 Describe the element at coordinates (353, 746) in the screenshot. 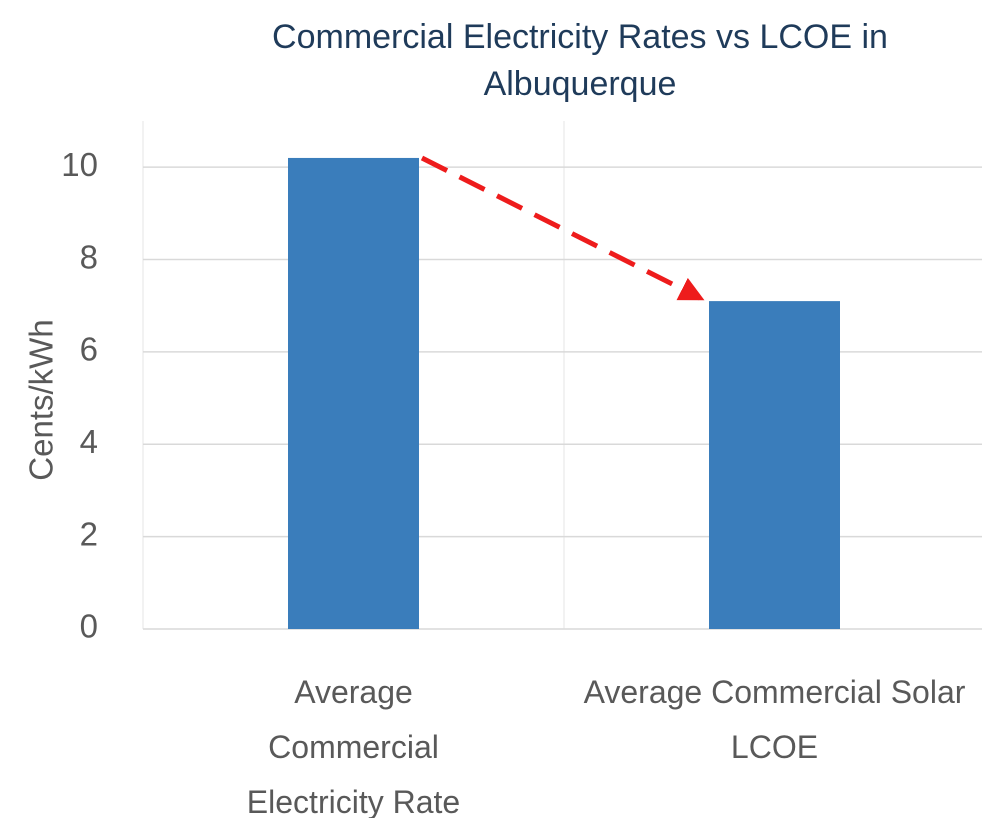

I see `x-tick-label: Average Commercial Electricity Rate` at that location.